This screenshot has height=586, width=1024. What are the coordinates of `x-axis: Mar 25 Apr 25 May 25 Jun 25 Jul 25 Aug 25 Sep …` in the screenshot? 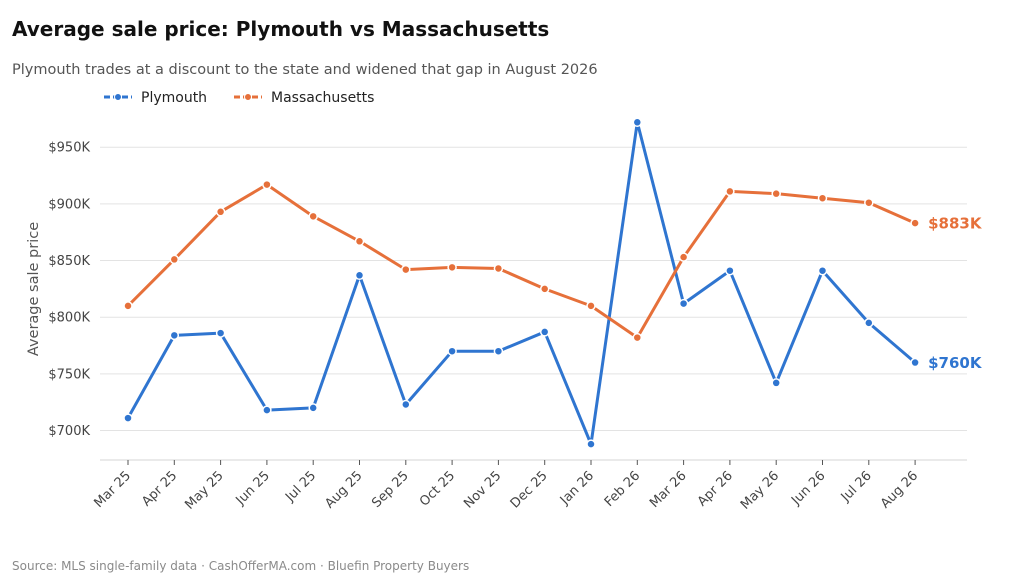 It's located at (529, 486).